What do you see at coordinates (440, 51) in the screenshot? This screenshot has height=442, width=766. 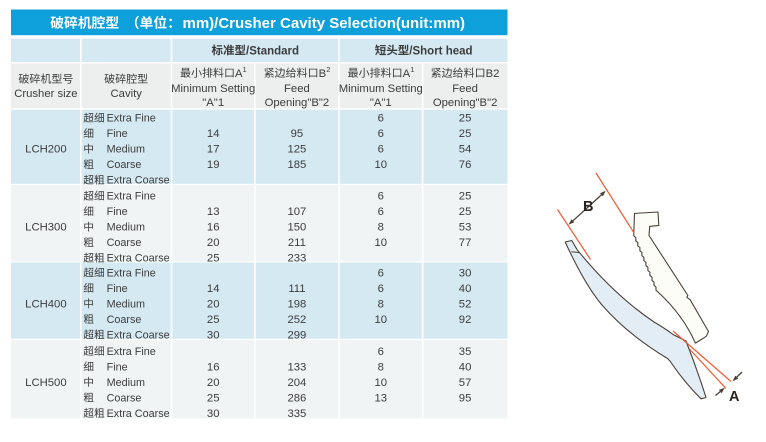 I see `svg-text: /Short head` at bounding box center [440, 51].